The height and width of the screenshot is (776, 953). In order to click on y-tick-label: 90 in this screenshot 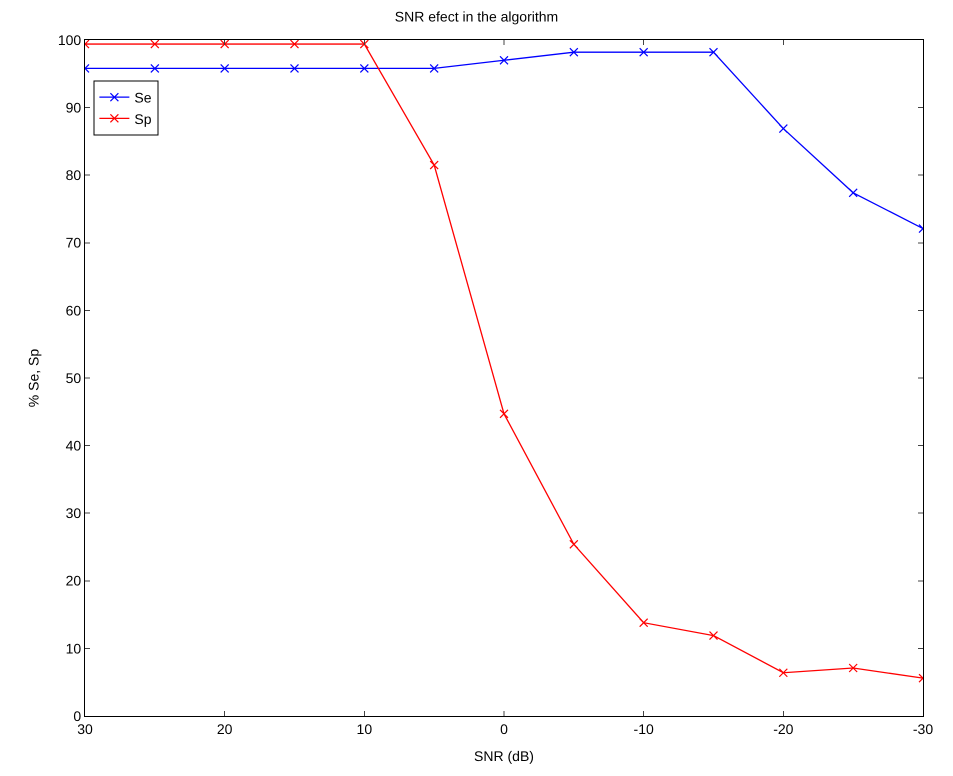, I will do `click(74, 108)`.